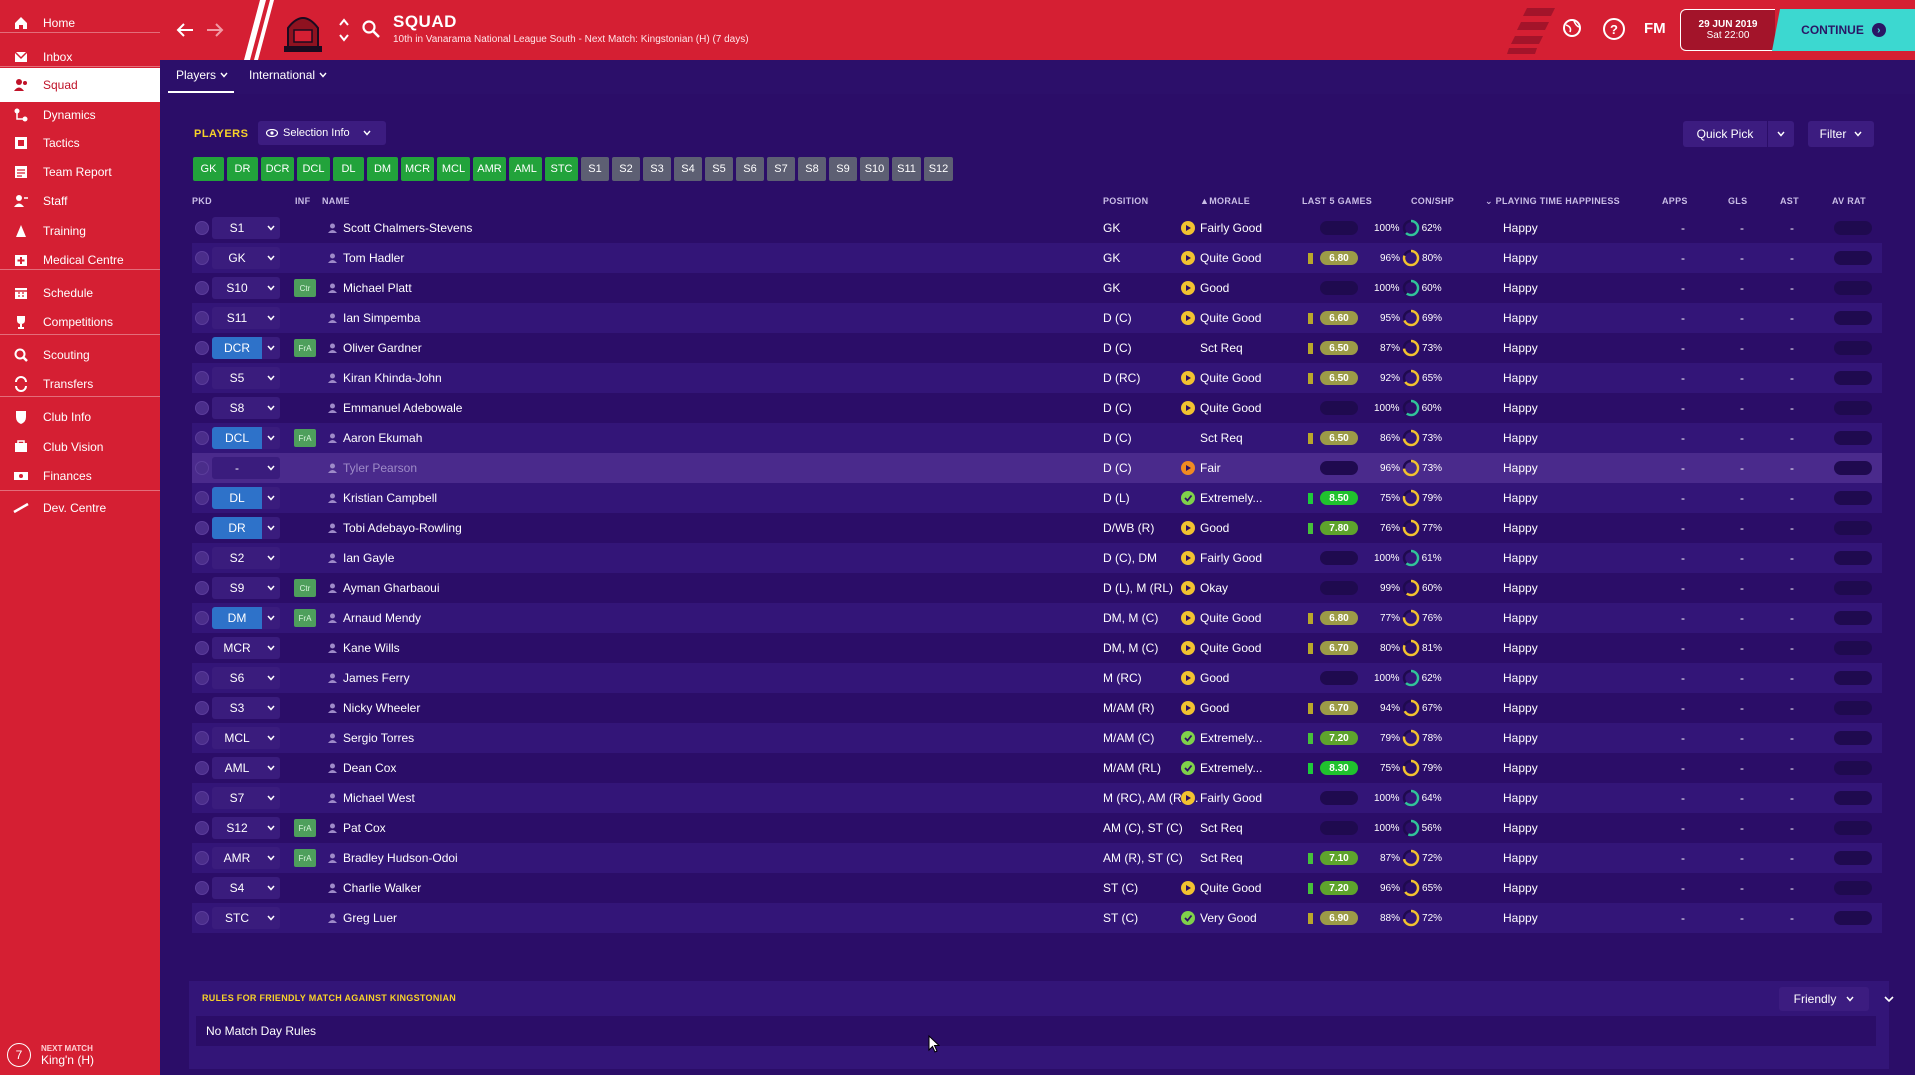 The height and width of the screenshot is (1075, 1915). What do you see at coordinates (392, 378) in the screenshot?
I see `player-name: Kiran Khinda-John` at bounding box center [392, 378].